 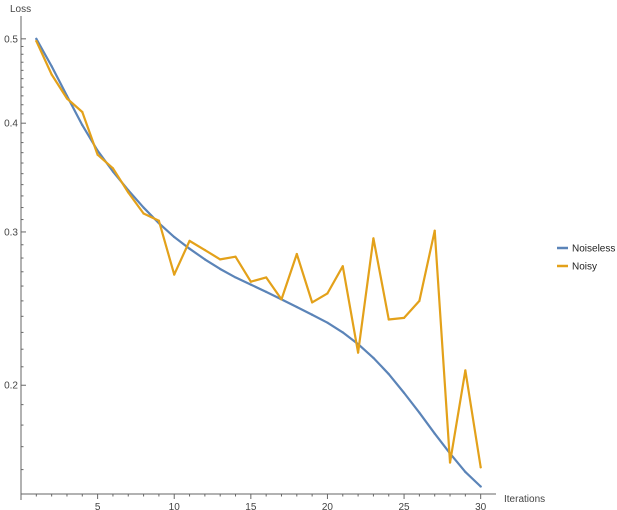 What do you see at coordinates (584, 267) in the screenshot?
I see `legend-label-noisy: Noisy` at bounding box center [584, 267].